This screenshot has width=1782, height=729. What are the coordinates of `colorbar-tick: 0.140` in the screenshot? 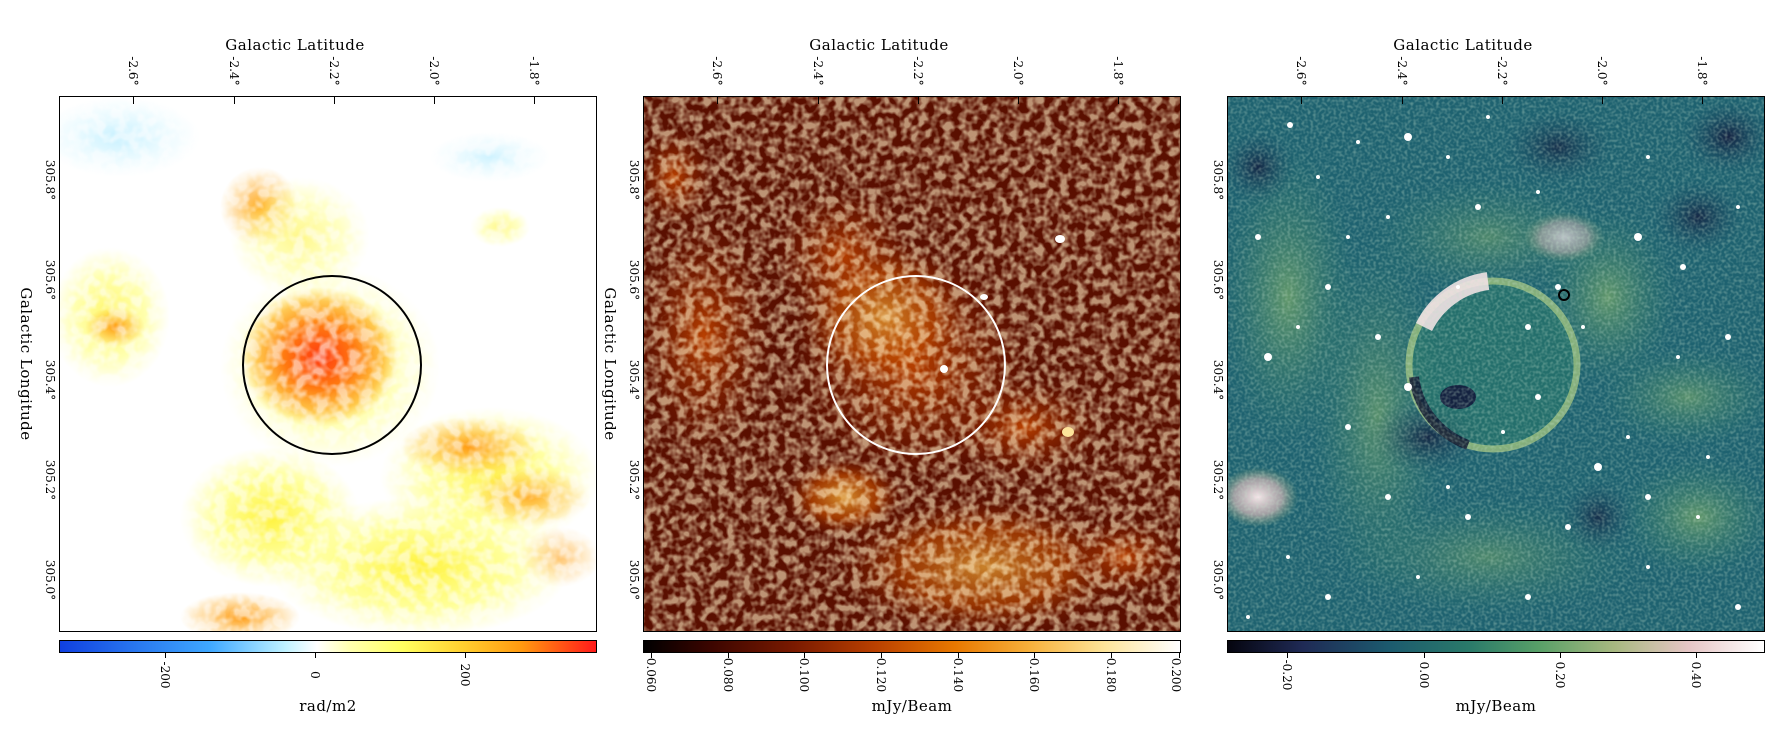 It's located at (958, 675).